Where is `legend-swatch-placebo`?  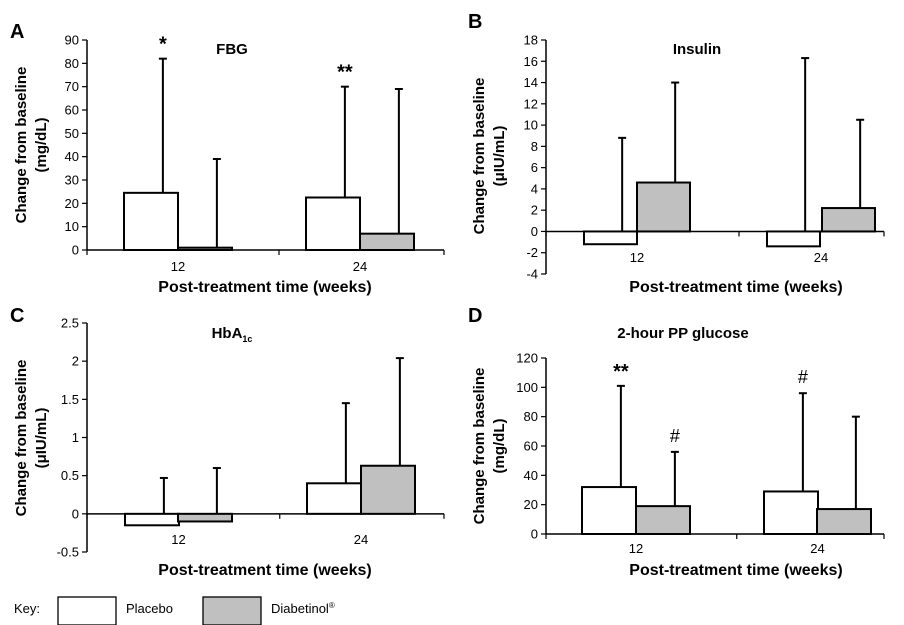
legend-swatch-placebo is located at coordinates (87, 610).